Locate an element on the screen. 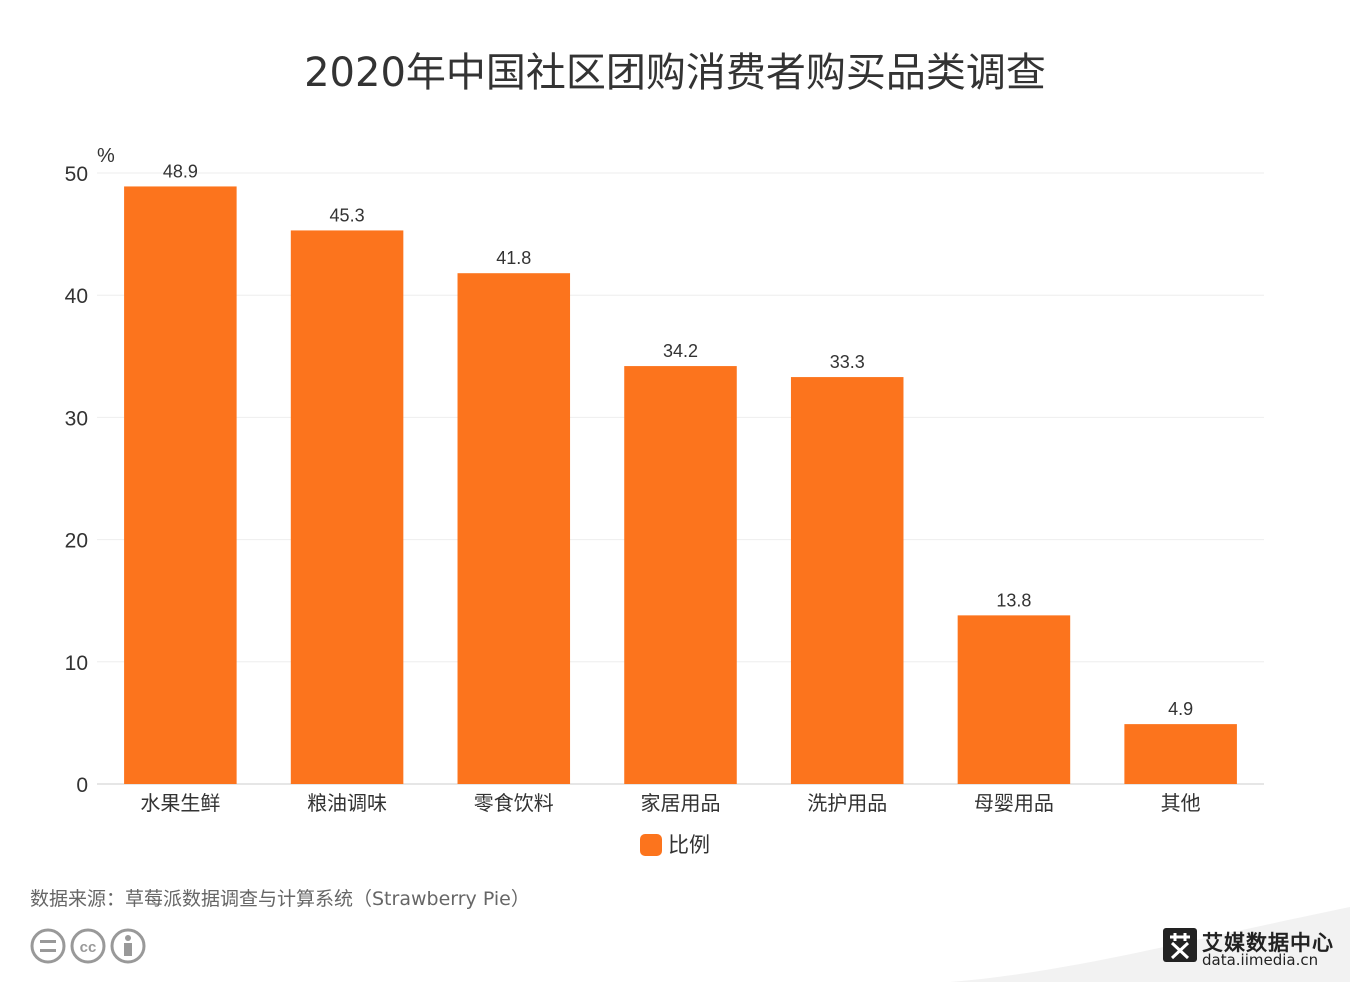  cc-icon: cc is located at coordinates (88, 946).